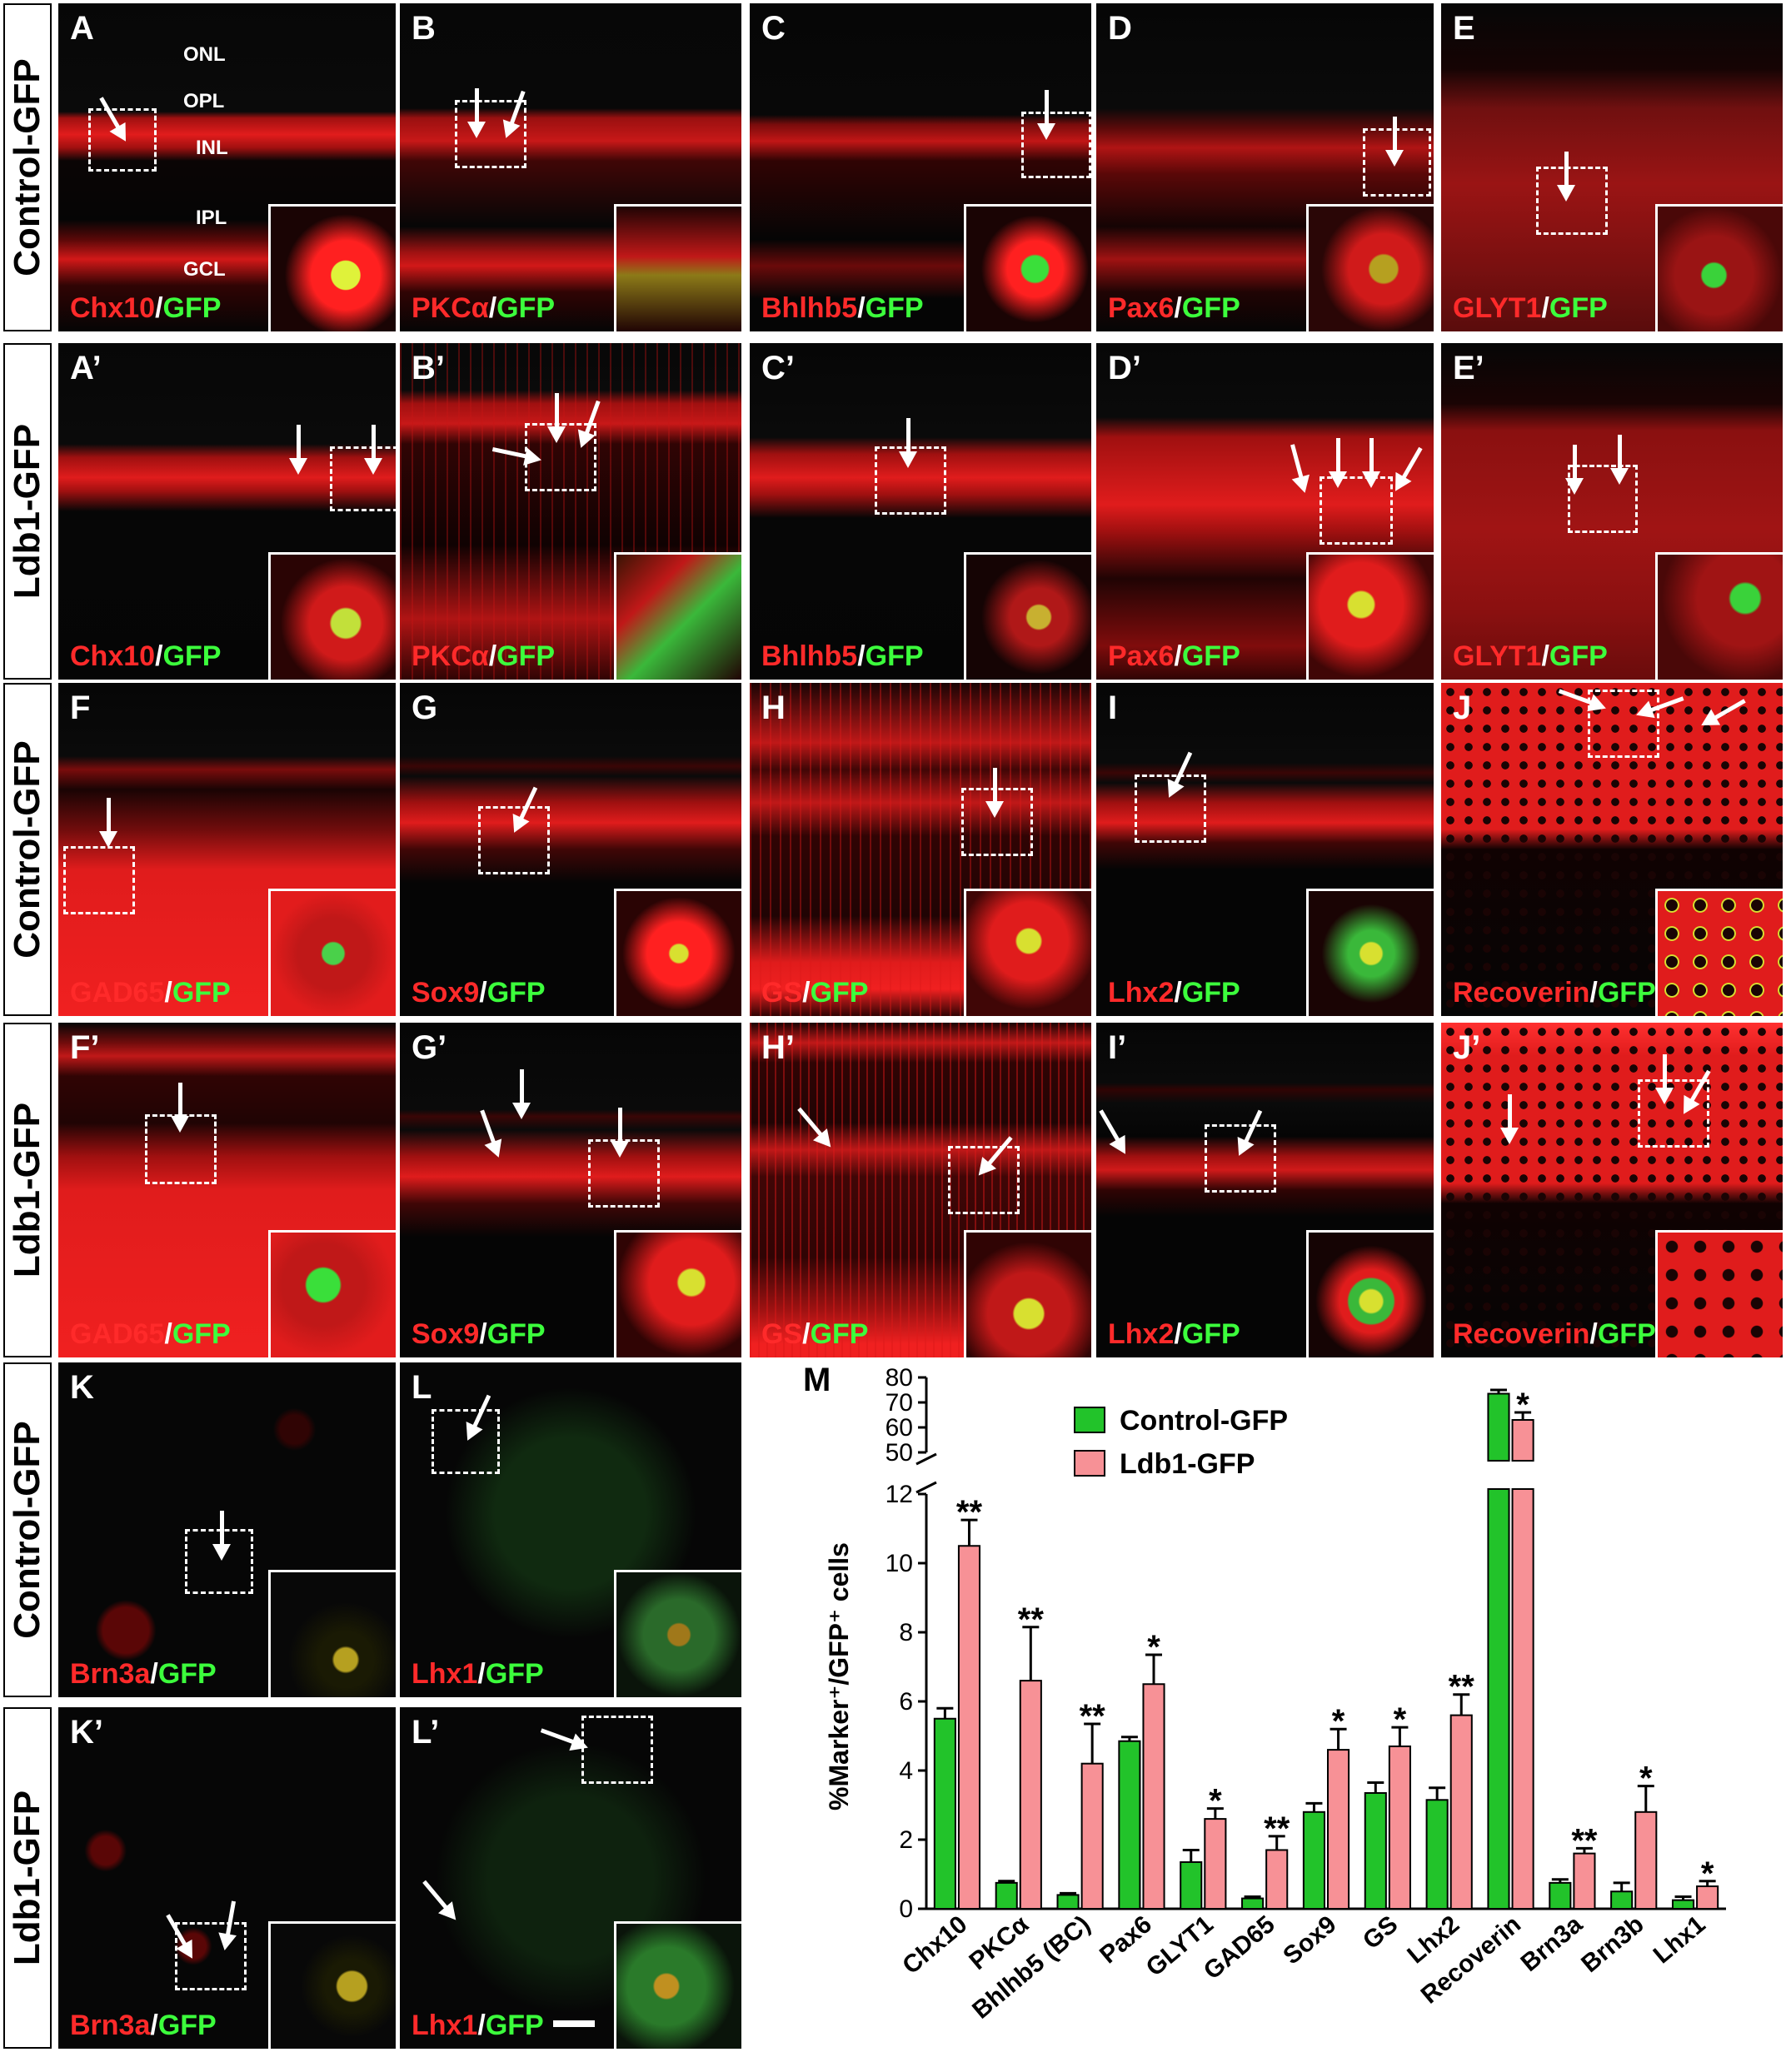  Describe the element at coordinates (204, 55) in the screenshot. I see `layer-label-onl: ONL` at that location.